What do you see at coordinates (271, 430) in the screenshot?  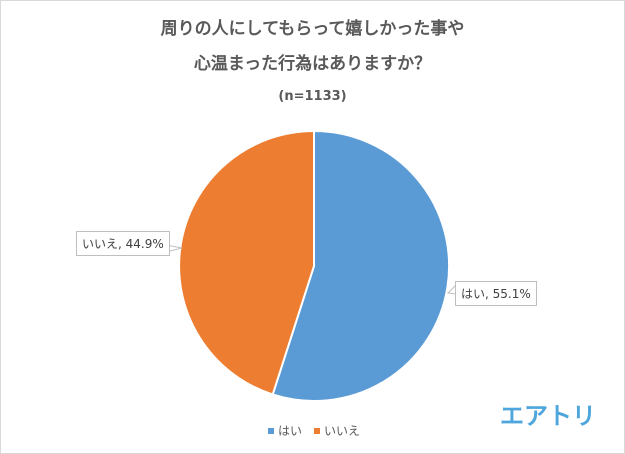 I see `legend-swatch-yes` at bounding box center [271, 430].